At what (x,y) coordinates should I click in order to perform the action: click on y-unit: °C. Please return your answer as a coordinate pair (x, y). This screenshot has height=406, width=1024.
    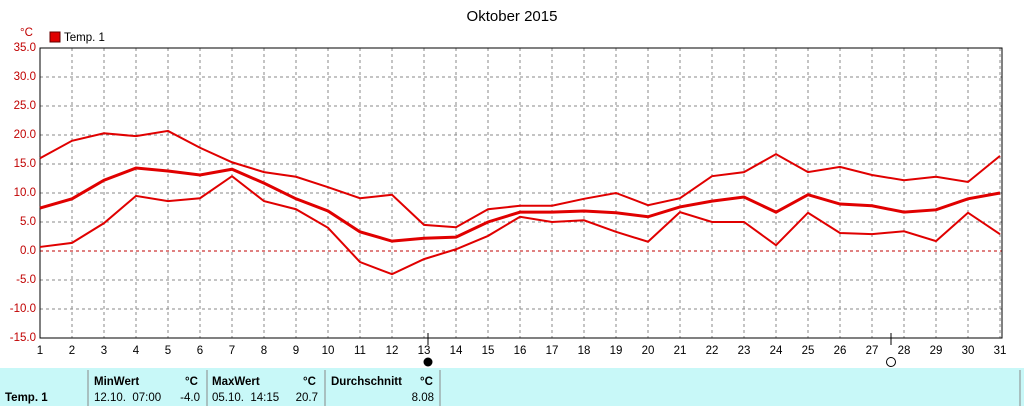
    Looking at the image, I should click on (26, 33).